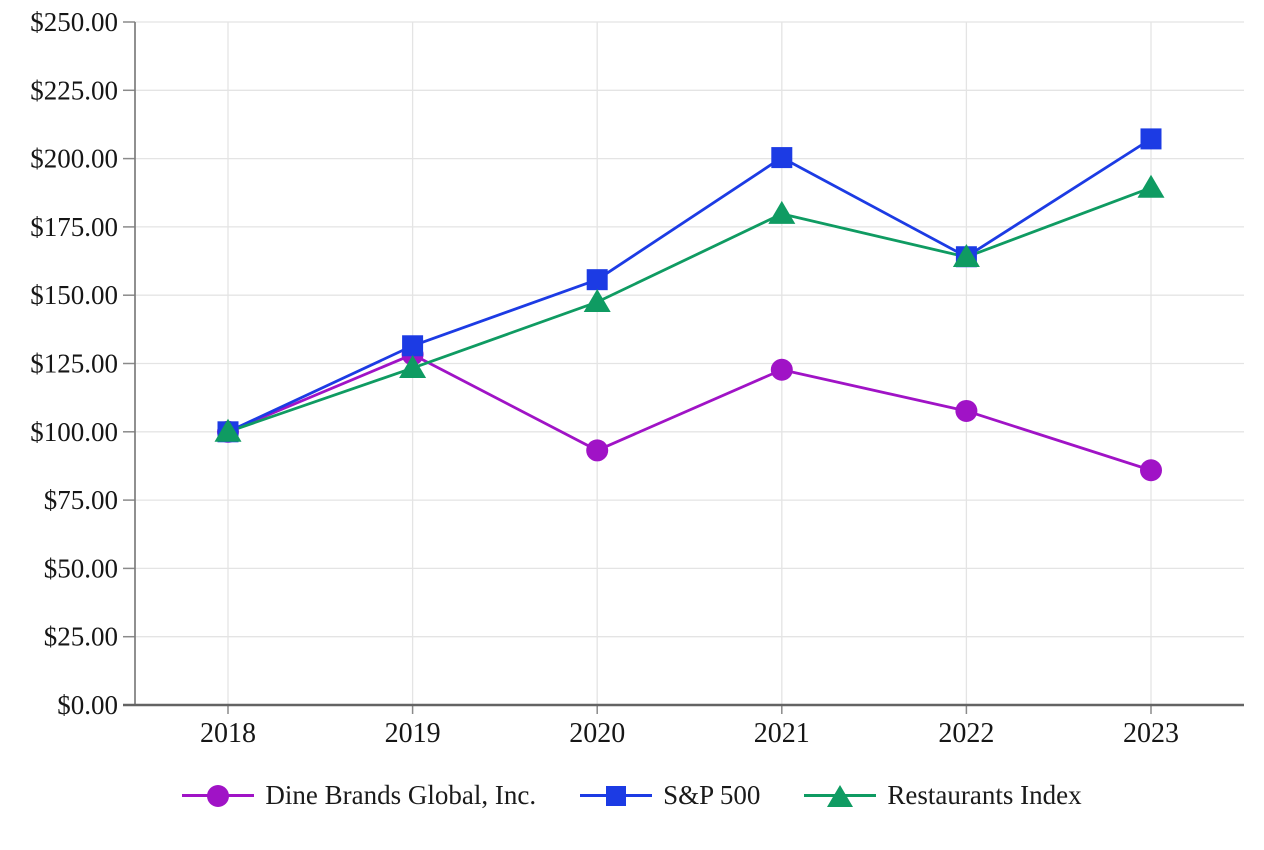  What do you see at coordinates (413, 733) in the screenshot?
I see `x-axis-tick-label: 2019` at bounding box center [413, 733].